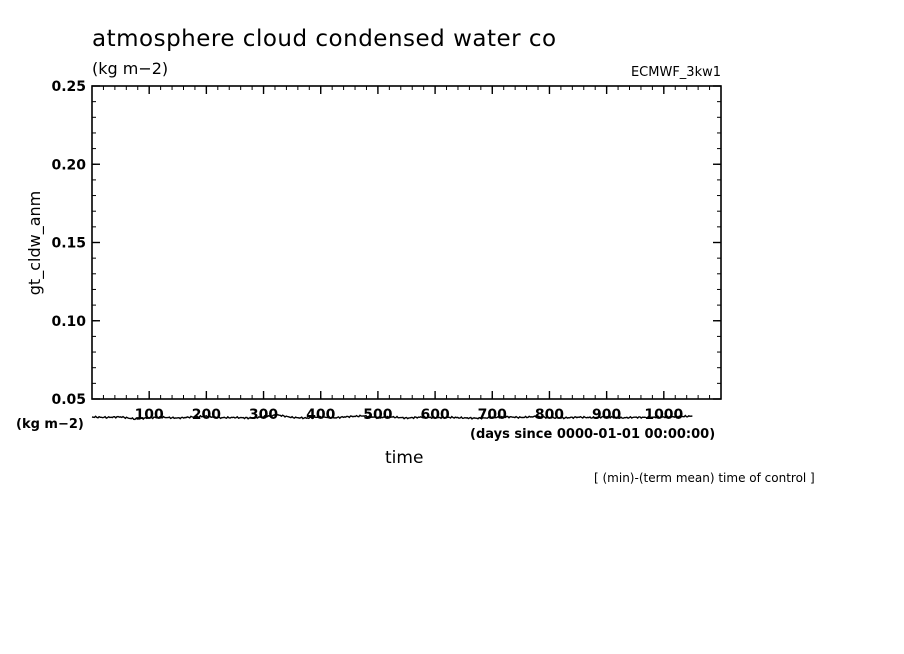 This screenshot has height=654, width=904. I want to click on y-axis-label: gt_cldw_anm, so click(35, 243).